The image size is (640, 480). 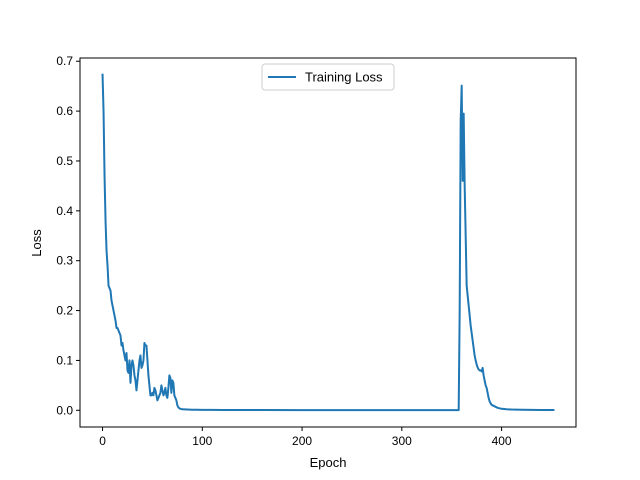 What do you see at coordinates (202, 441) in the screenshot?
I see `x-tick-label: 100` at bounding box center [202, 441].